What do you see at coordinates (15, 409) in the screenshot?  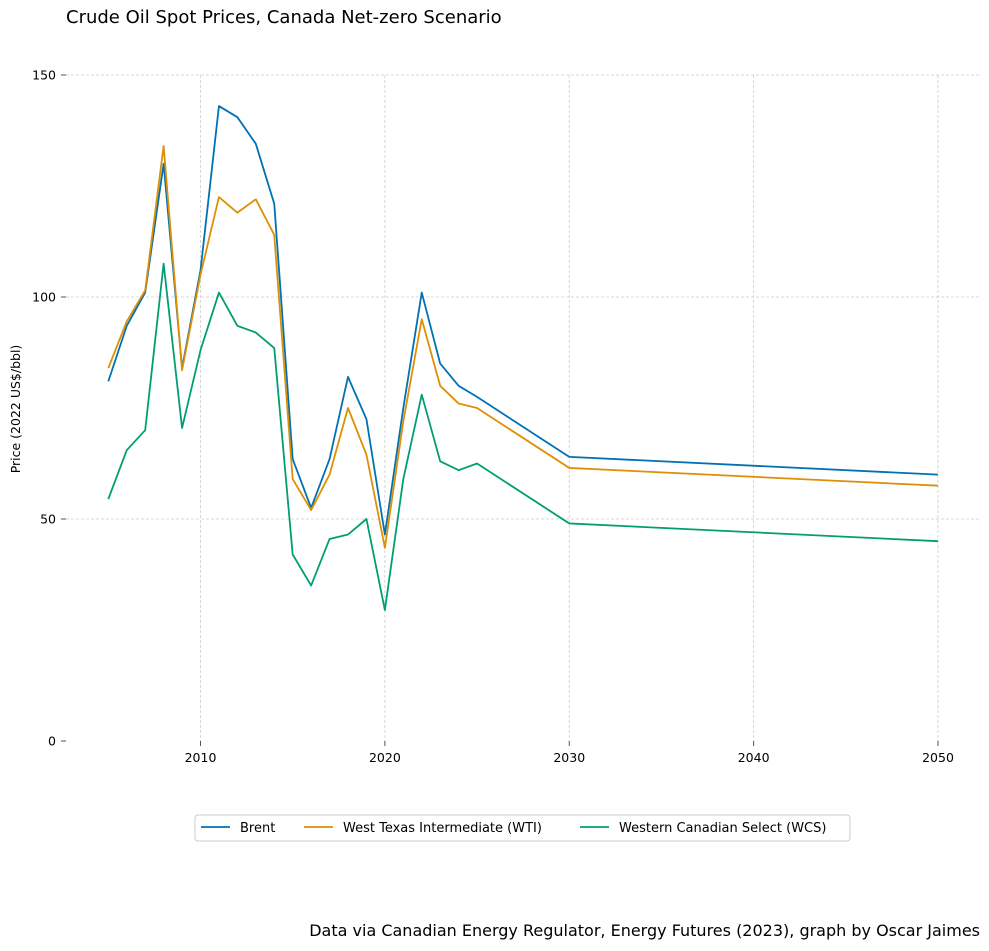 I see `y-axis-label: Price (2022 US$/bbl)` at bounding box center [15, 409].